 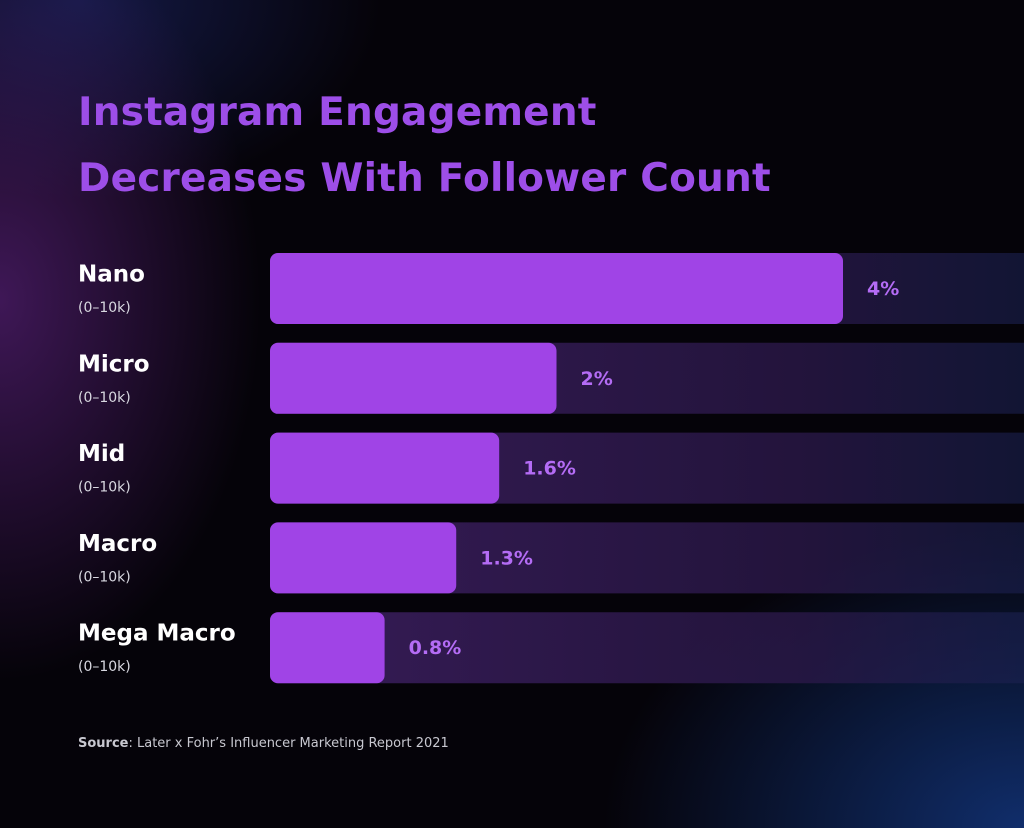 What do you see at coordinates (157, 634) in the screenshot?
I see `category-label: Mega Macro` at bounding box center [157, 634].